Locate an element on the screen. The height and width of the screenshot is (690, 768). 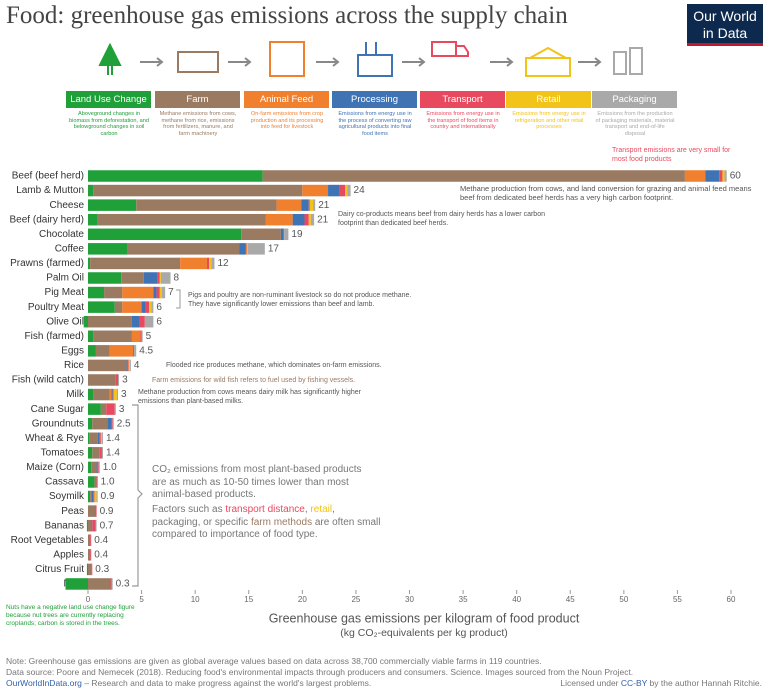
annotation-part: , is located at coordinates (307, 509).